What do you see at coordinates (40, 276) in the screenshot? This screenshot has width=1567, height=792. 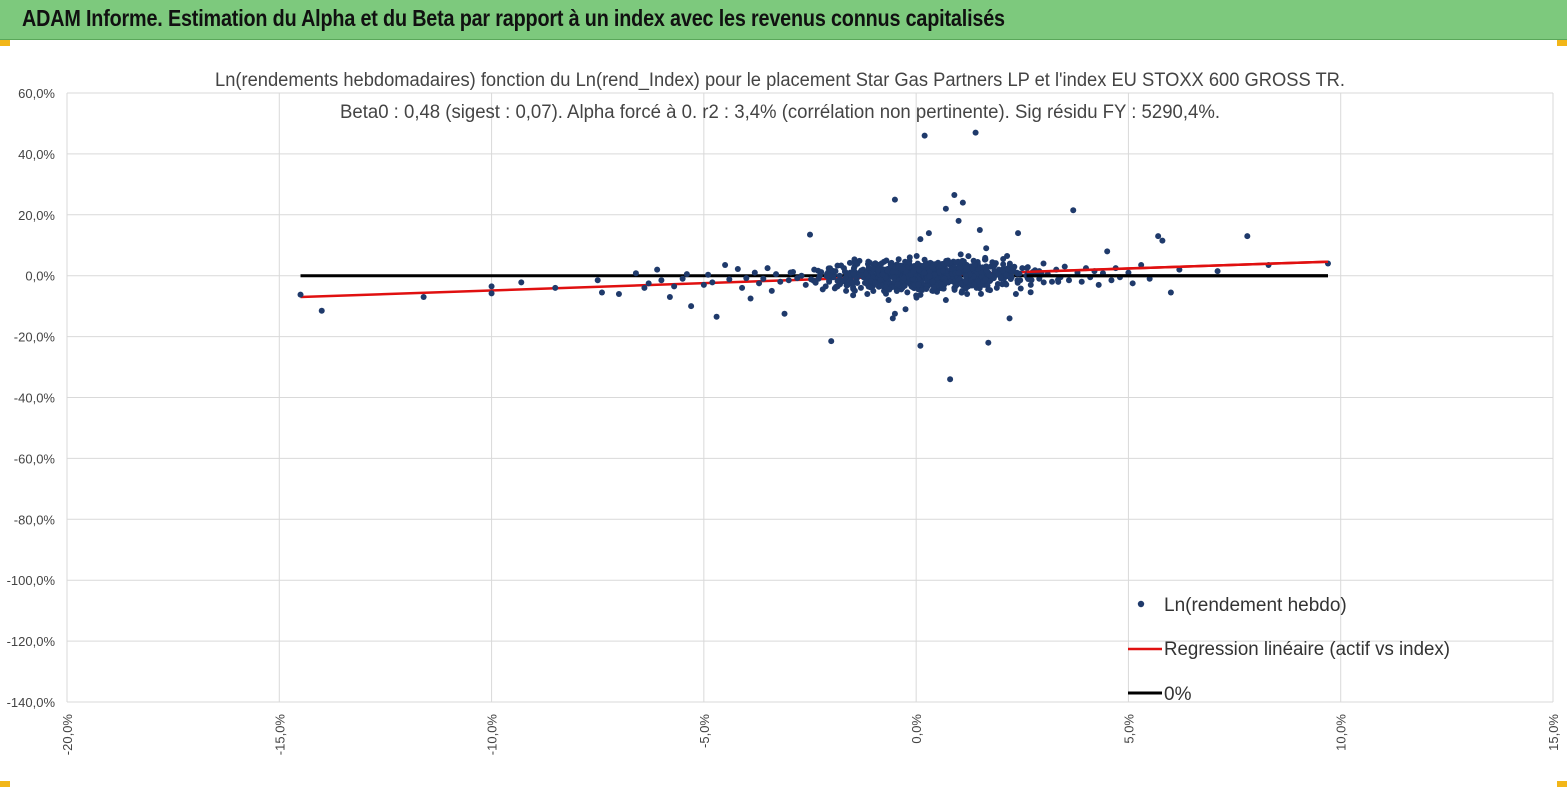 I see `y-tick-label: 0,0%` at bounding box center [40, 276].